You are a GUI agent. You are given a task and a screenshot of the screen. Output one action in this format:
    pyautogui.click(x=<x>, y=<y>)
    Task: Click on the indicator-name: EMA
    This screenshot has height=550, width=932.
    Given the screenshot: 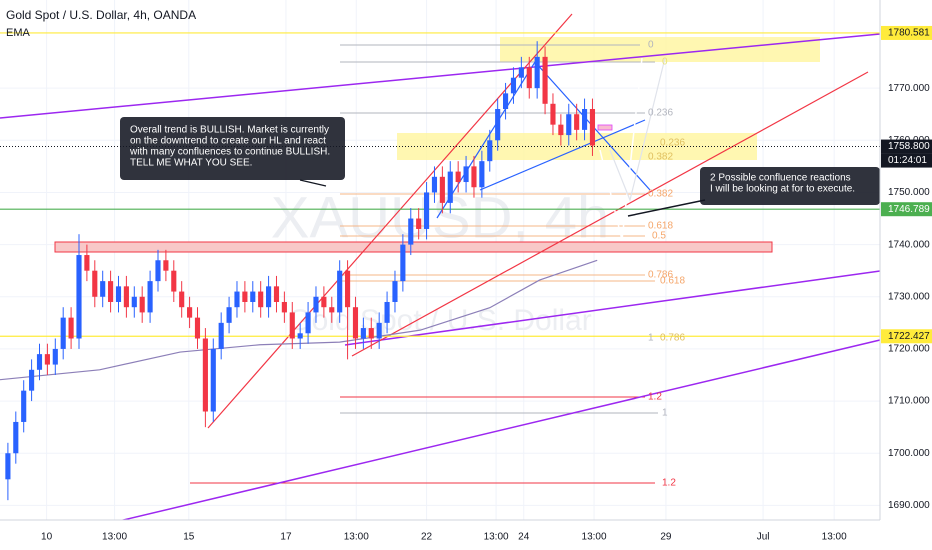 What is the action you would take?
    pyautogui.click(x=18, y=33)
    